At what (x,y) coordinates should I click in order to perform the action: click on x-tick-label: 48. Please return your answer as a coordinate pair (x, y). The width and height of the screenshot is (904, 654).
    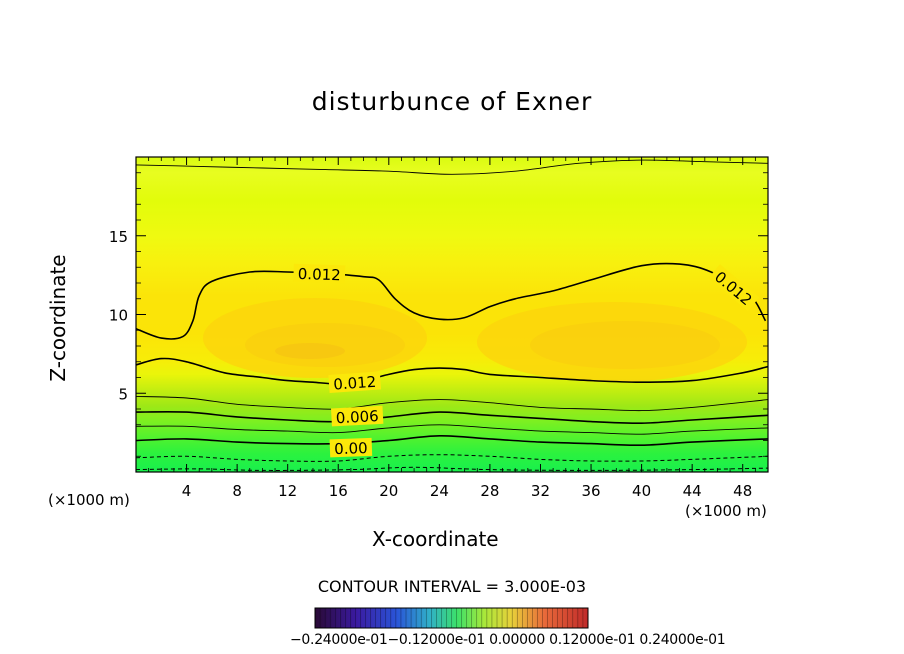
    Looking at the image, I should click on (742, 491).